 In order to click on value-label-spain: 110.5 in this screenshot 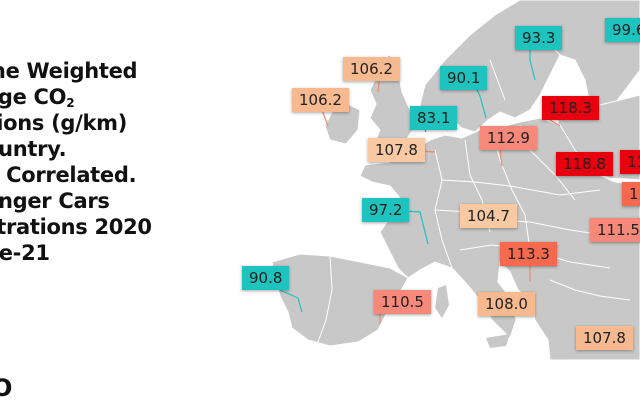, I will do `click(402, 302)`.